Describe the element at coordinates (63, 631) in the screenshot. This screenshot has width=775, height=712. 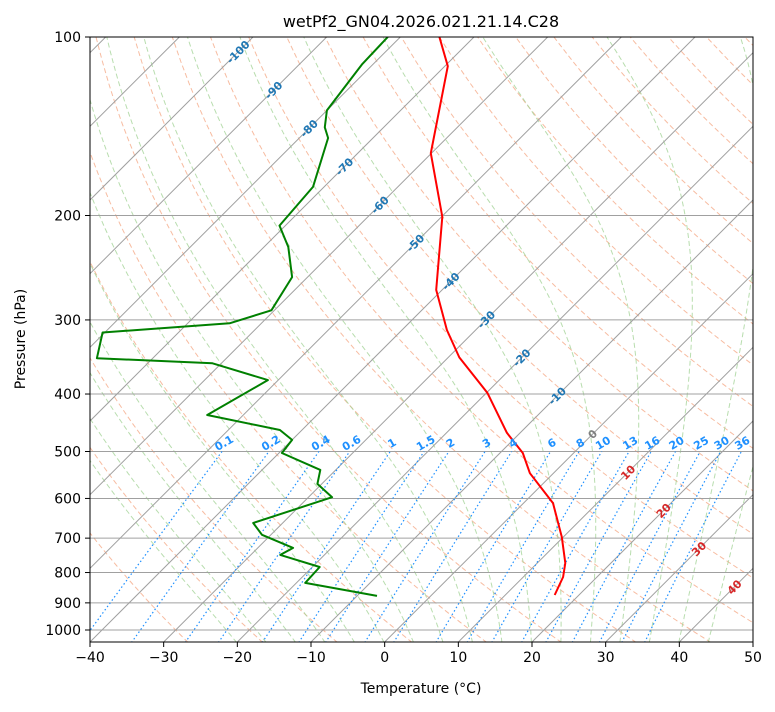
I see `y-tick-label: 1000` at that location.